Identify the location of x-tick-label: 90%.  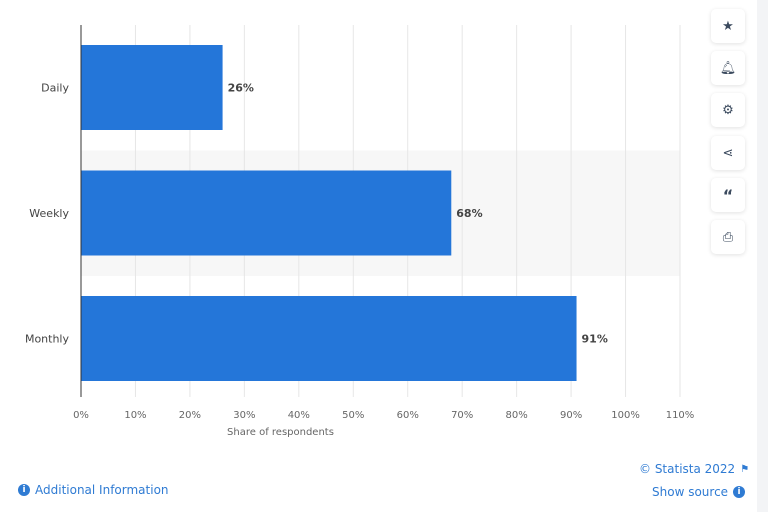
(571, 415).